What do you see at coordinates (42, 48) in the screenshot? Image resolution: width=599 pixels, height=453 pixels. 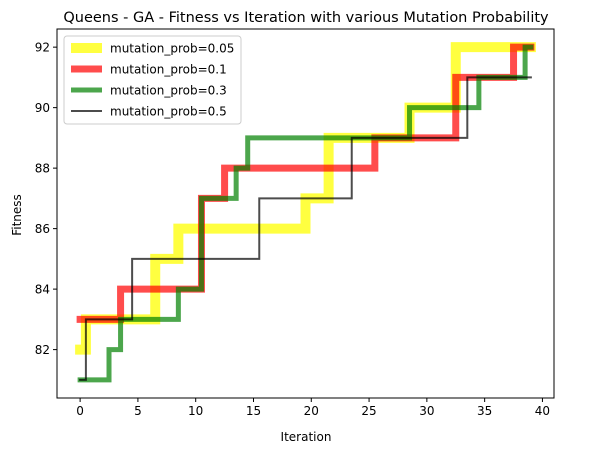 I see `y-tick-label: 92` at bounding box center [42, 48].